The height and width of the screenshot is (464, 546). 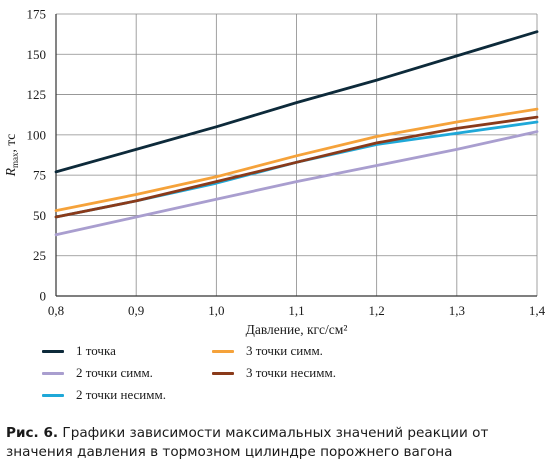 What do you see at coordinates (136, 310) in the screenshot?
I see `x-tick-label: 0,9` at bounding box center [136, 310].